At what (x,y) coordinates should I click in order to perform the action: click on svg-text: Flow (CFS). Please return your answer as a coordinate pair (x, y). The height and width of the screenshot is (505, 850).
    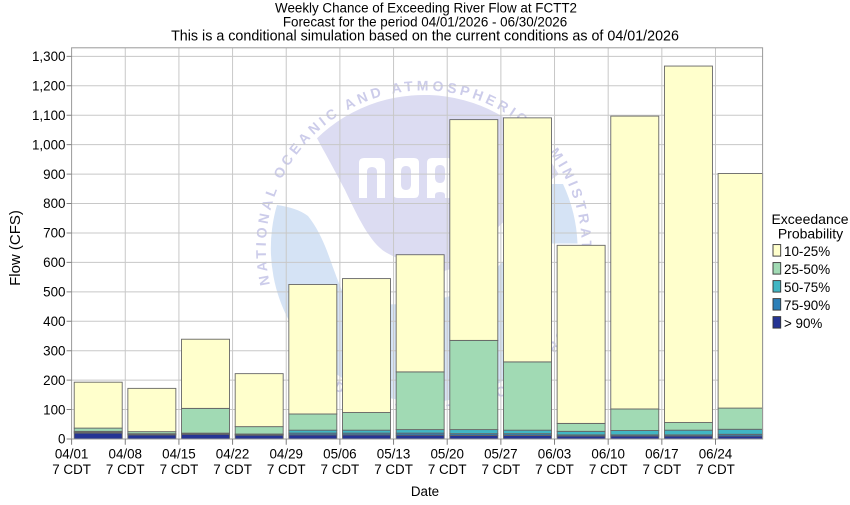
    Looking at the image, I should click on (15, 248).